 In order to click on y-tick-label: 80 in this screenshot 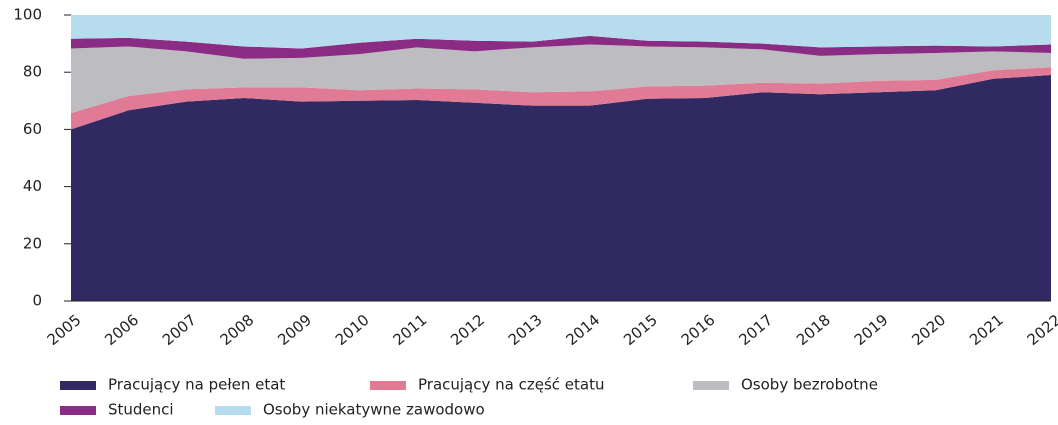, I will do `click(32, 72)`.